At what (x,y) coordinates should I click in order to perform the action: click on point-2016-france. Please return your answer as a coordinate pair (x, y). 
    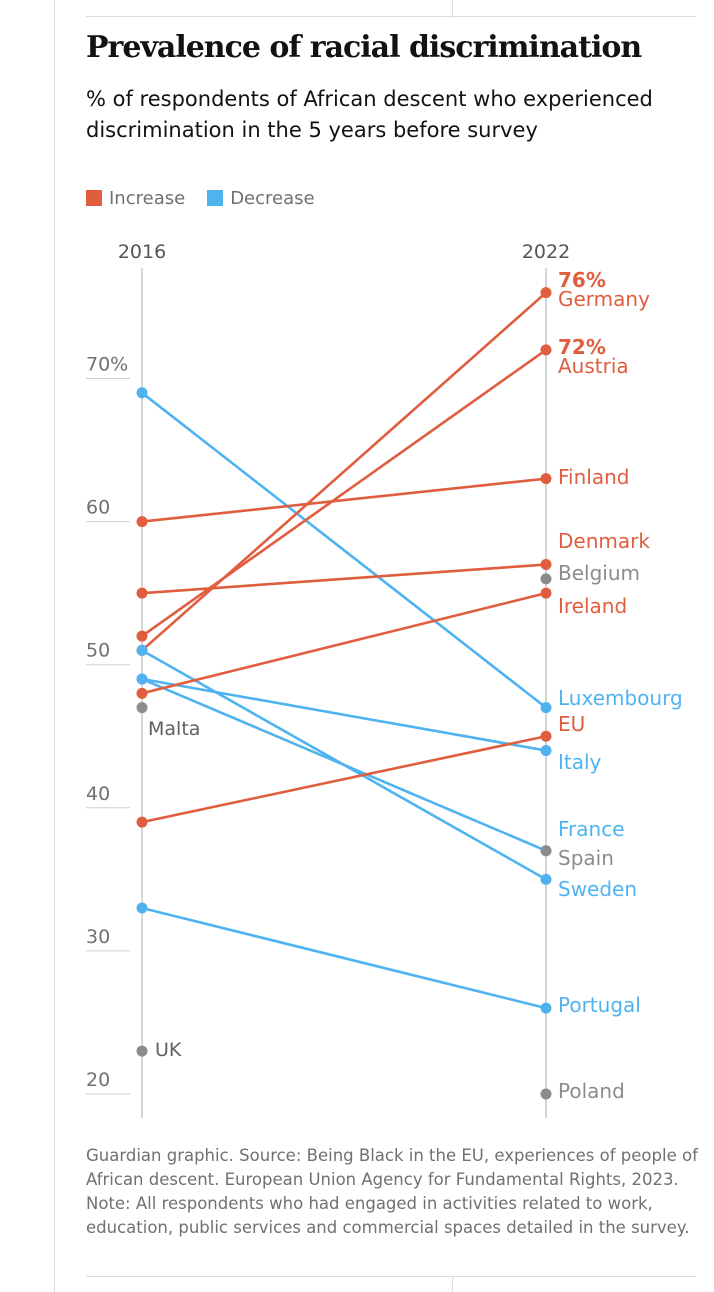
    Looking at the image, I should click on (142, 679).